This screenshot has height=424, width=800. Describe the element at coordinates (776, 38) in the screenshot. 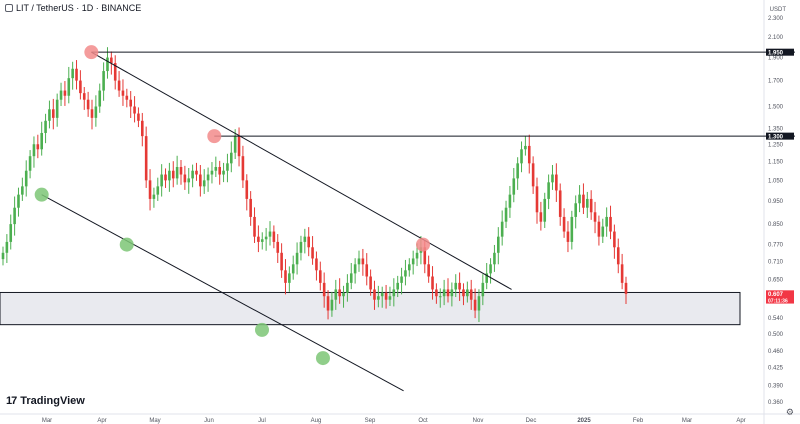

I see `y-tick-label: 2.100` at that location.